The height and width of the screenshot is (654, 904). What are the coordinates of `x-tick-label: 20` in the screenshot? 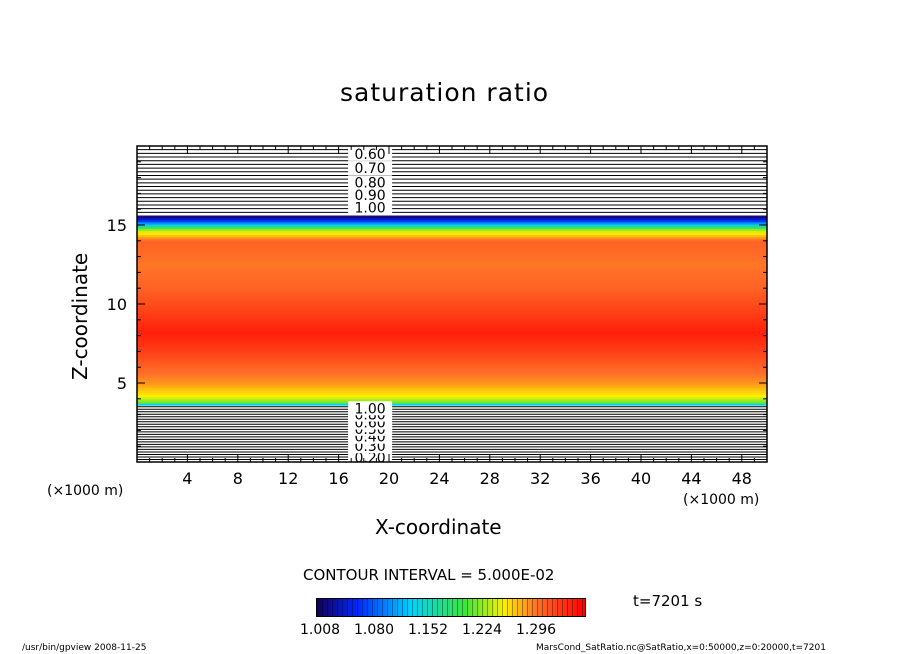 It's located at (389, 478).